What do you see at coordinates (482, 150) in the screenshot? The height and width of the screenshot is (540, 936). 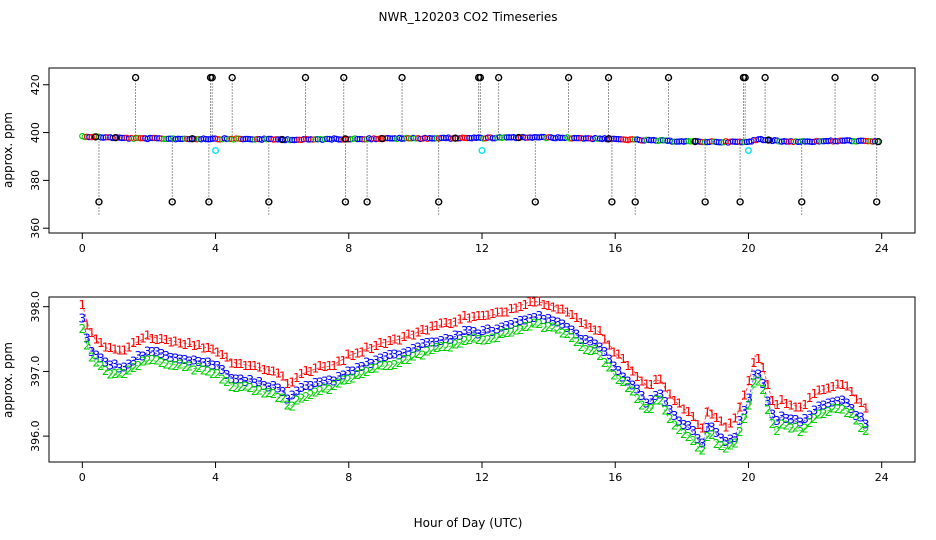 I see `cyan-outlier-point` at bounding box center [482, 150].